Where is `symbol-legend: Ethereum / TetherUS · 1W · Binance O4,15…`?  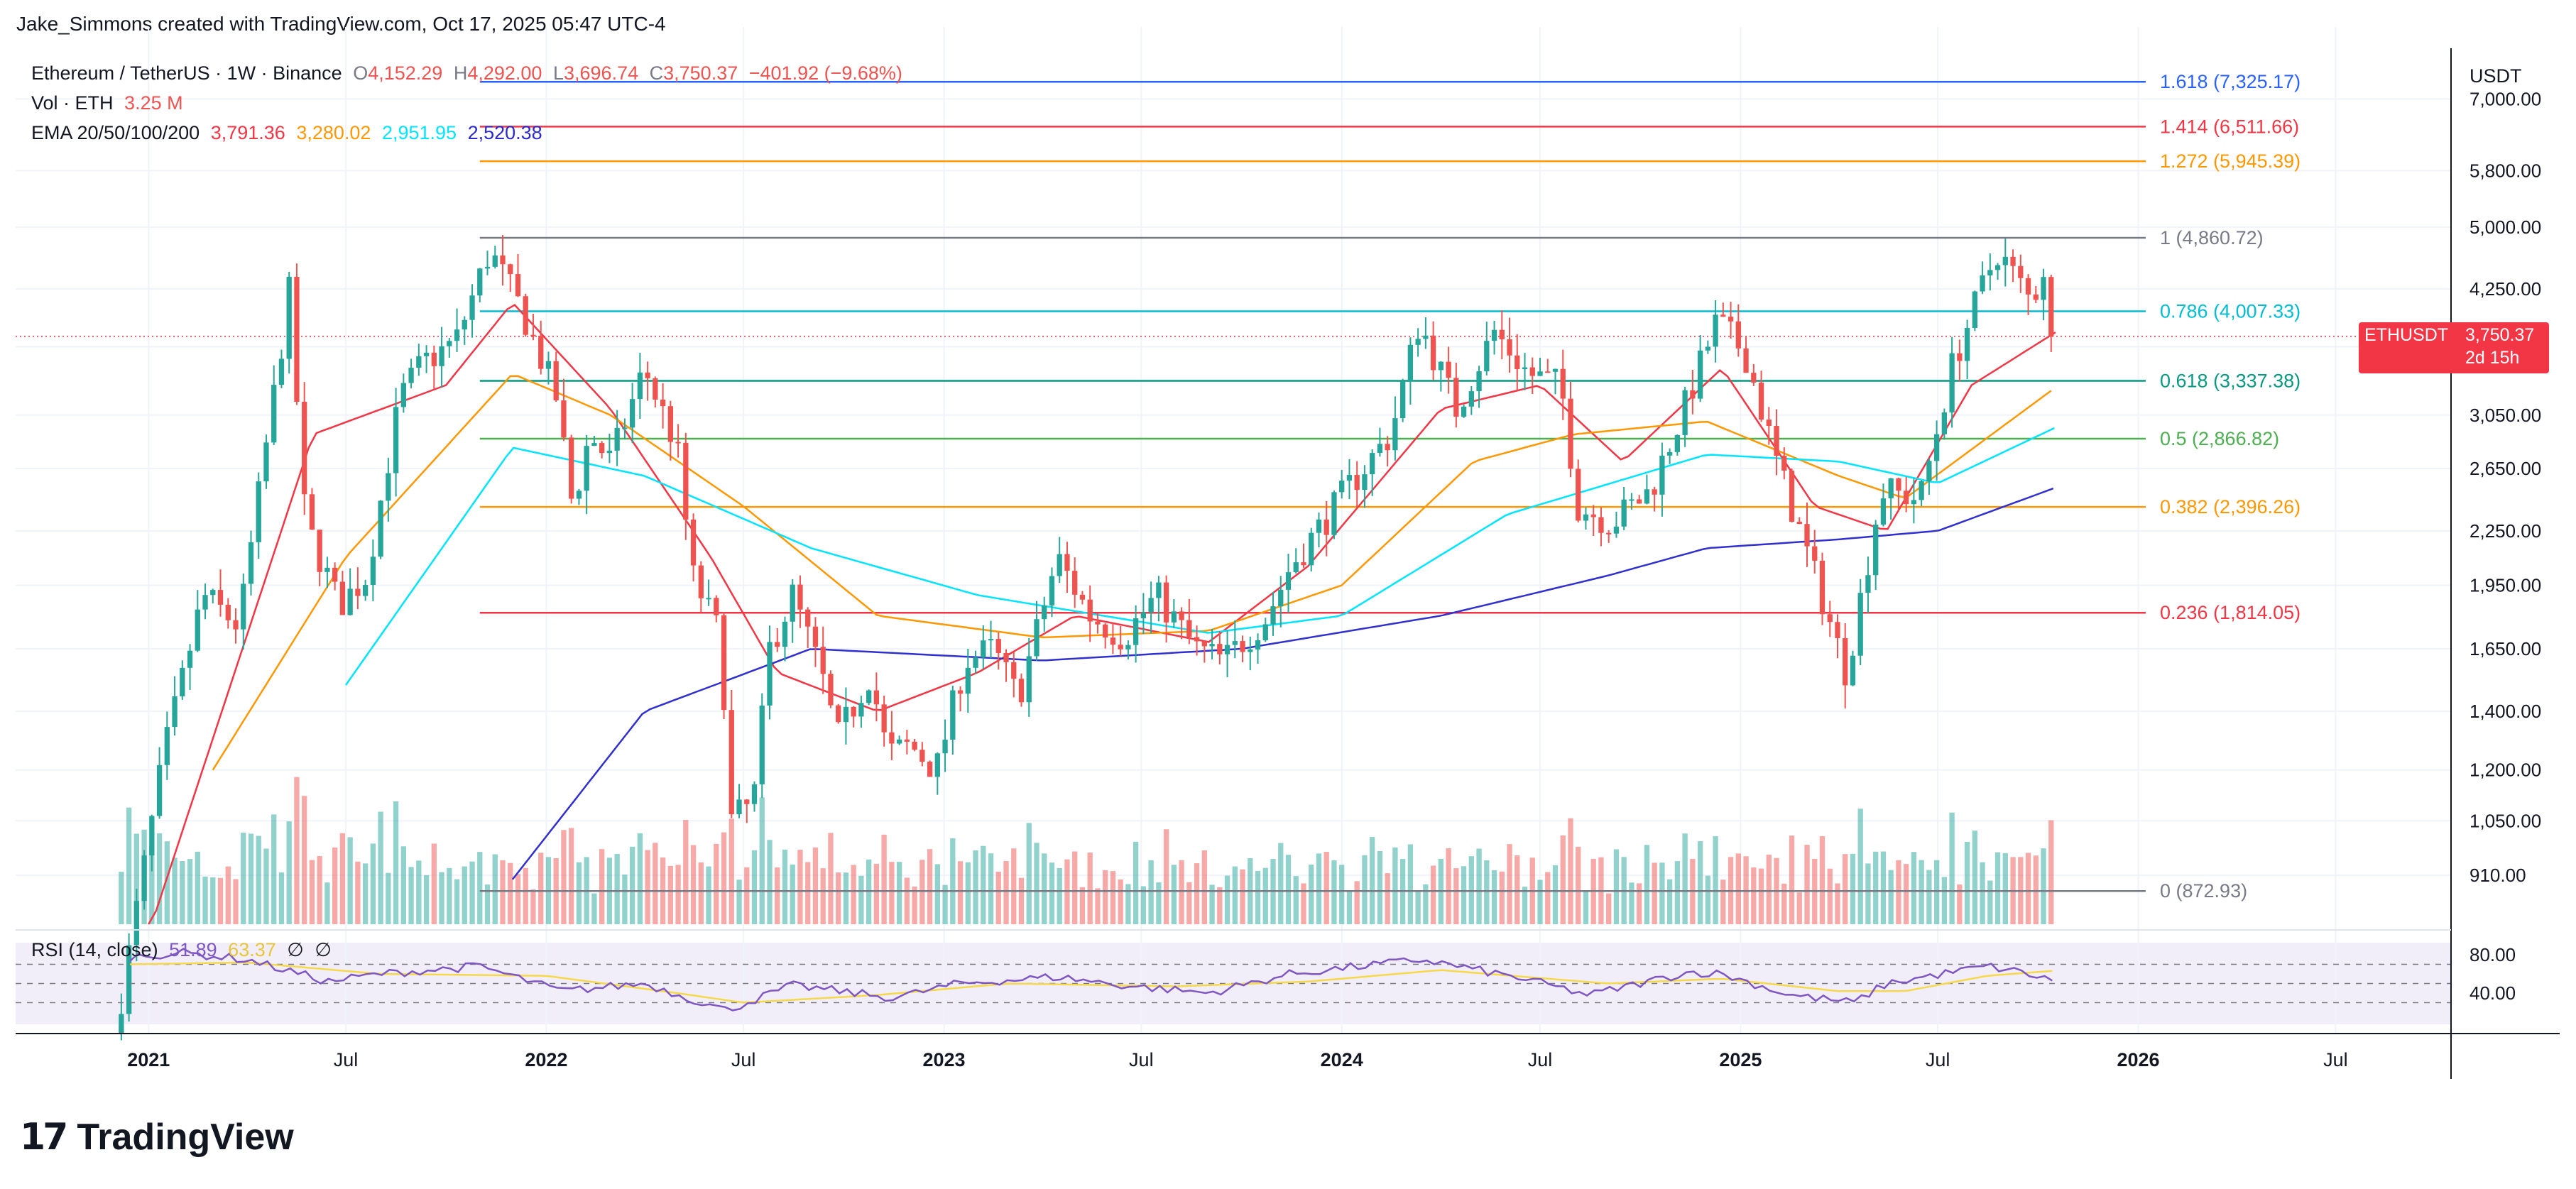
symbol-legend: Ethereum / TetherUS · 1W · Binance O4,15… is located at coordinates (469, 73).